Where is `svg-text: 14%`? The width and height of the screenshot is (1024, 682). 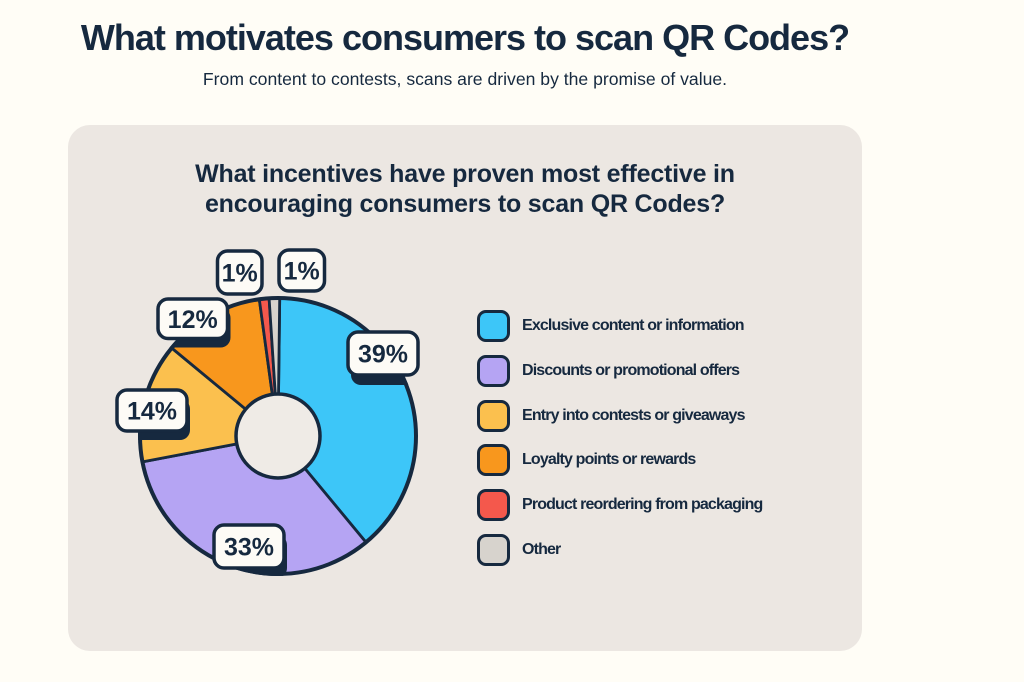
svg-text: 14% is located at coordinates (152, 412).